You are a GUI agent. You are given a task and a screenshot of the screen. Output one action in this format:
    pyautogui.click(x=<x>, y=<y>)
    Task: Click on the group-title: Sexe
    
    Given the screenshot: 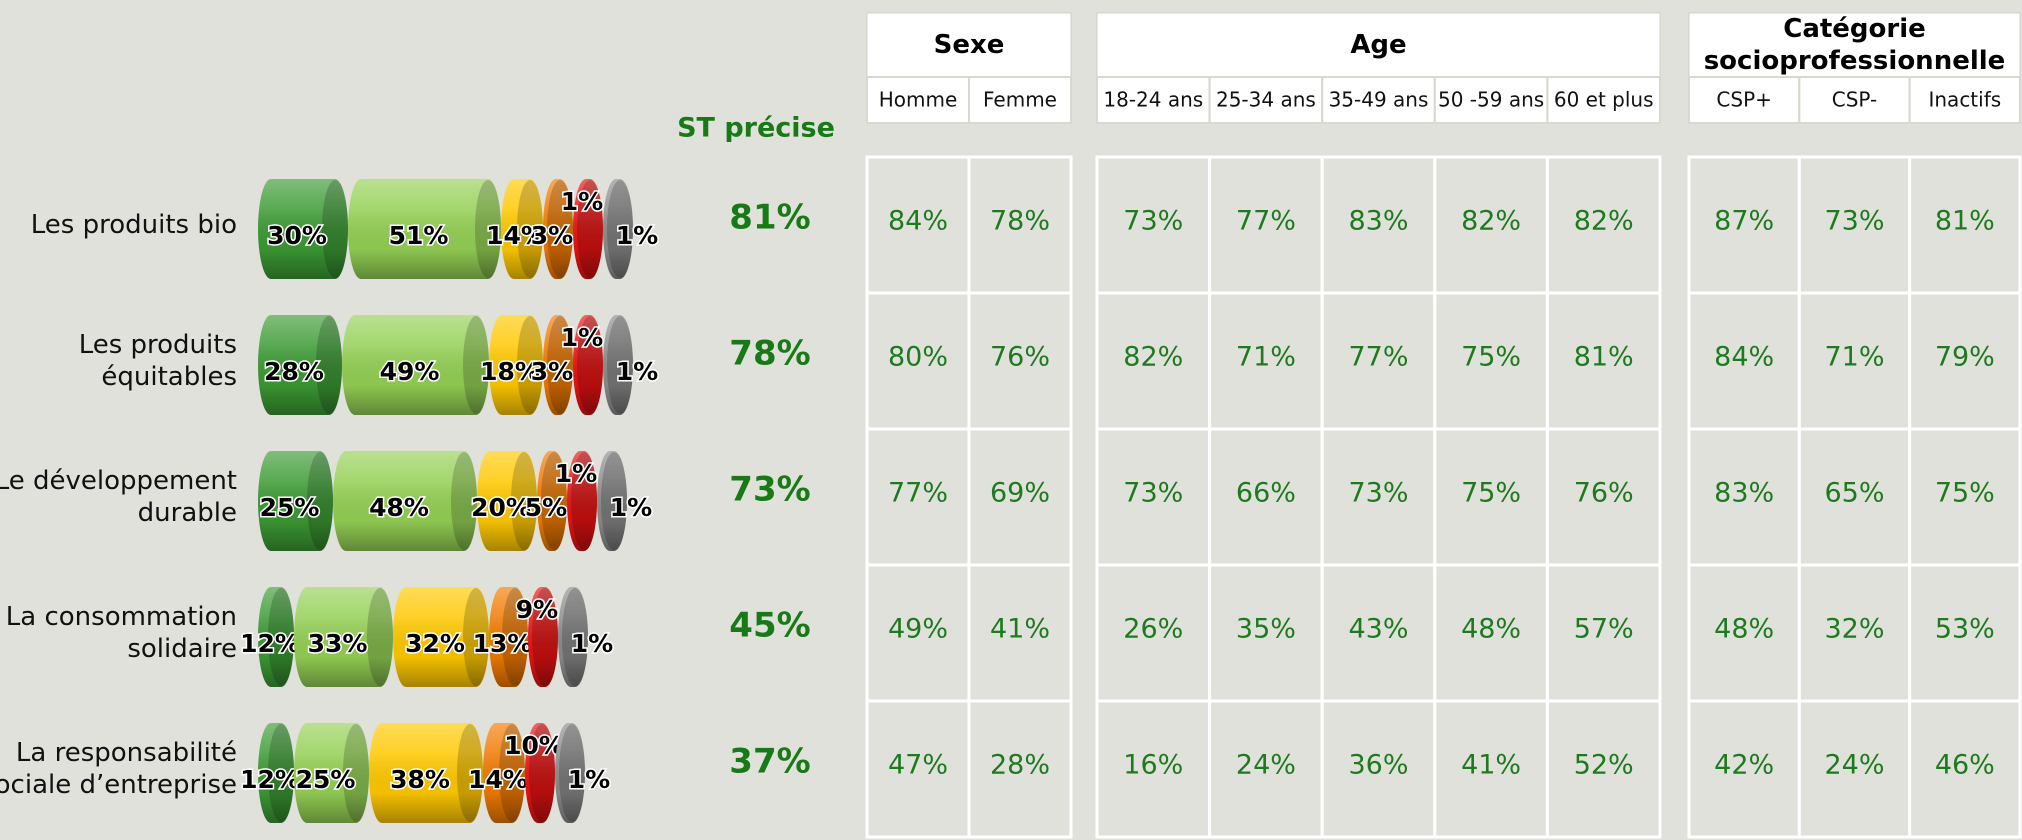 What is the action you would take?
    pyautogui.click(x=969, y=45)
    